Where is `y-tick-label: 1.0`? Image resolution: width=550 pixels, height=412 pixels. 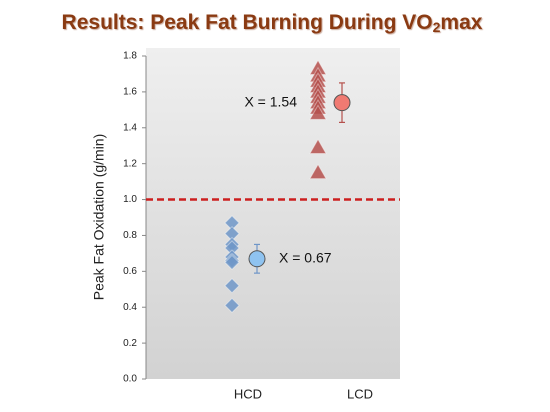 y-tick-label: 1.0 is located at coordinates (130, 199).